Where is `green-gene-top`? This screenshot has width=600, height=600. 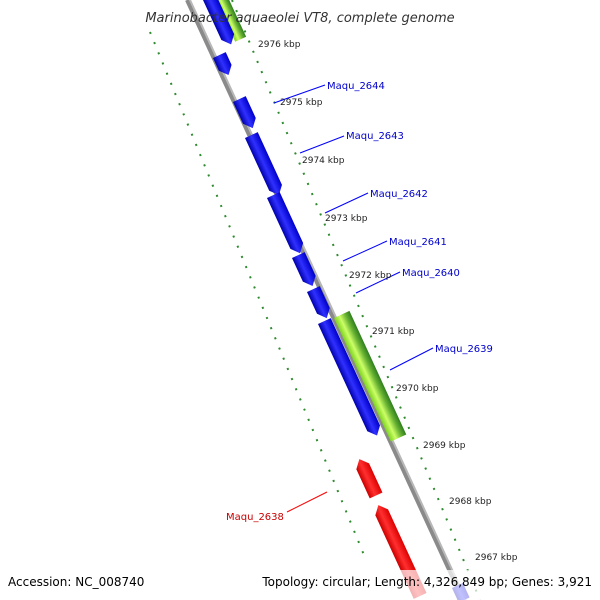 green-gene-top is located at coordinates (231, 21).